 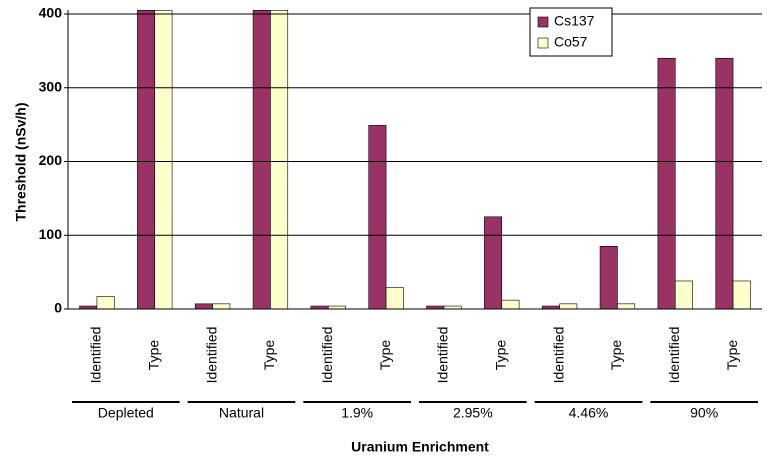 I want to click on legend-label: Cs137, so click(x=574, y=21).